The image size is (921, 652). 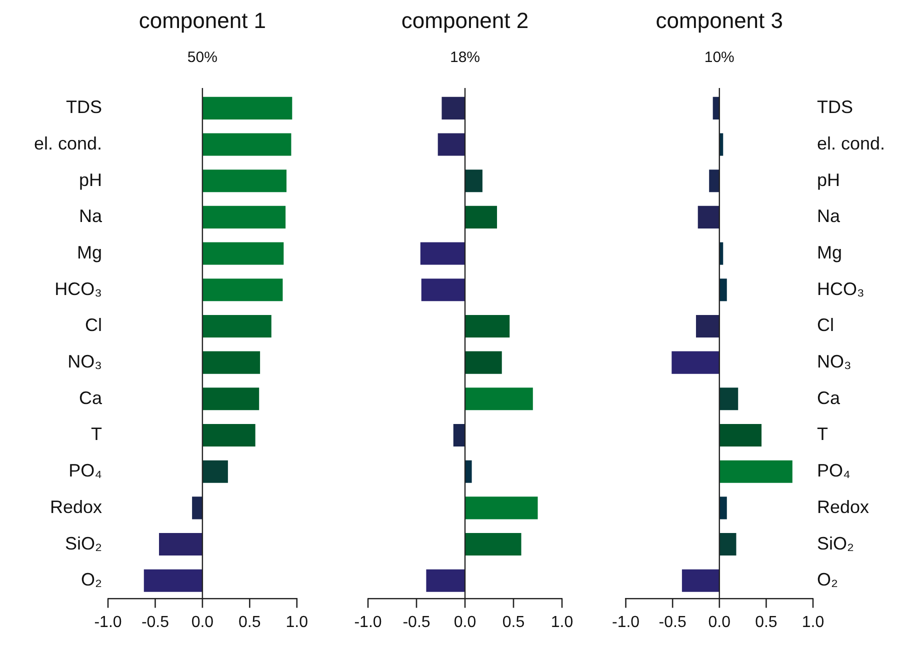 I want to click on chart-title: component 1, so click(x=202, y=21).